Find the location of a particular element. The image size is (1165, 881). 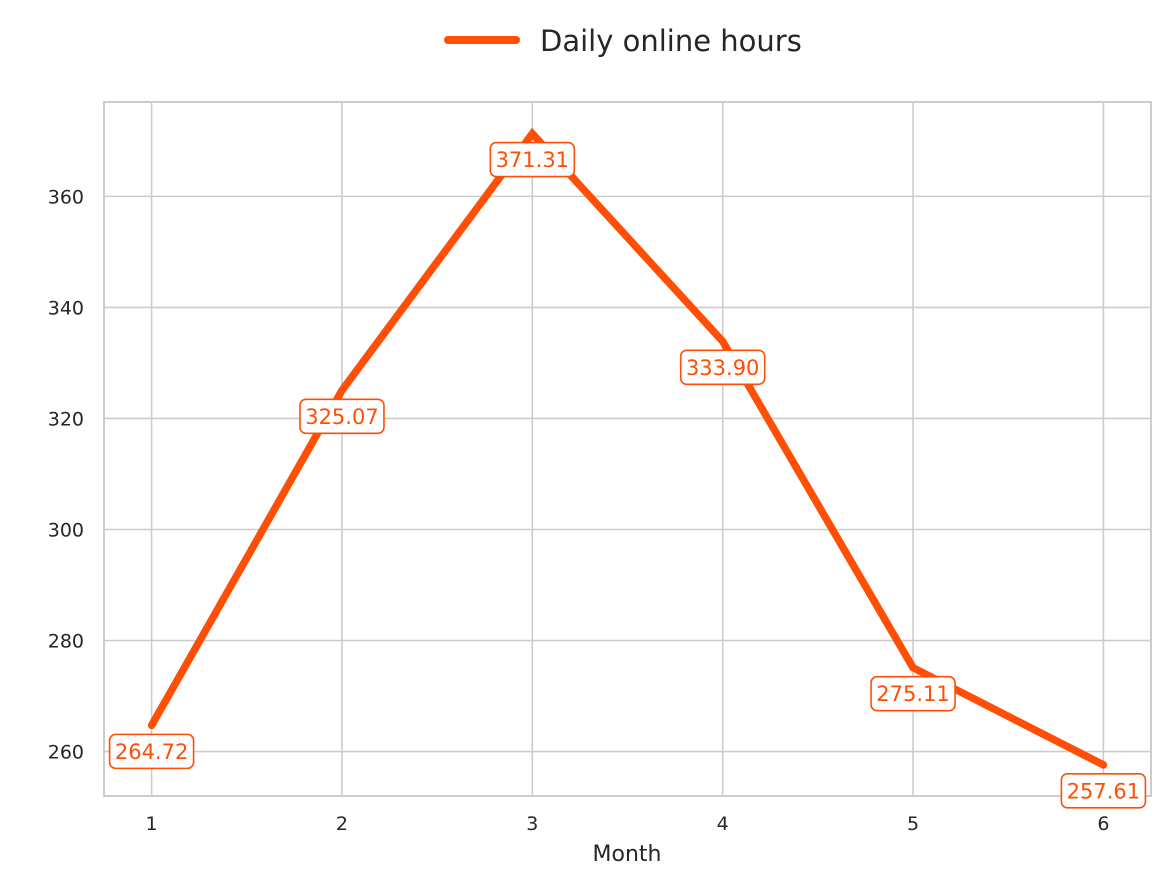

x-tick-label-2: 2 is located at coordinates (342, 824).